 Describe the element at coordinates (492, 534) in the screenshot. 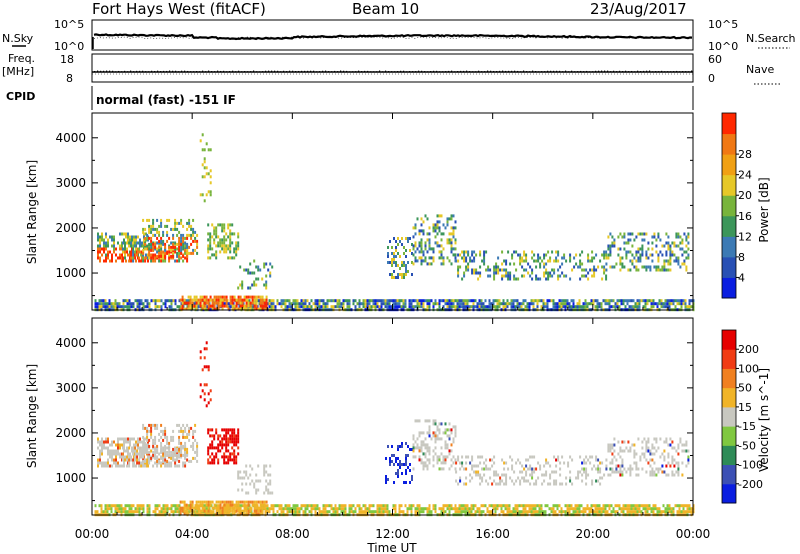

I see `x-tick-label: 16:00` at that location.